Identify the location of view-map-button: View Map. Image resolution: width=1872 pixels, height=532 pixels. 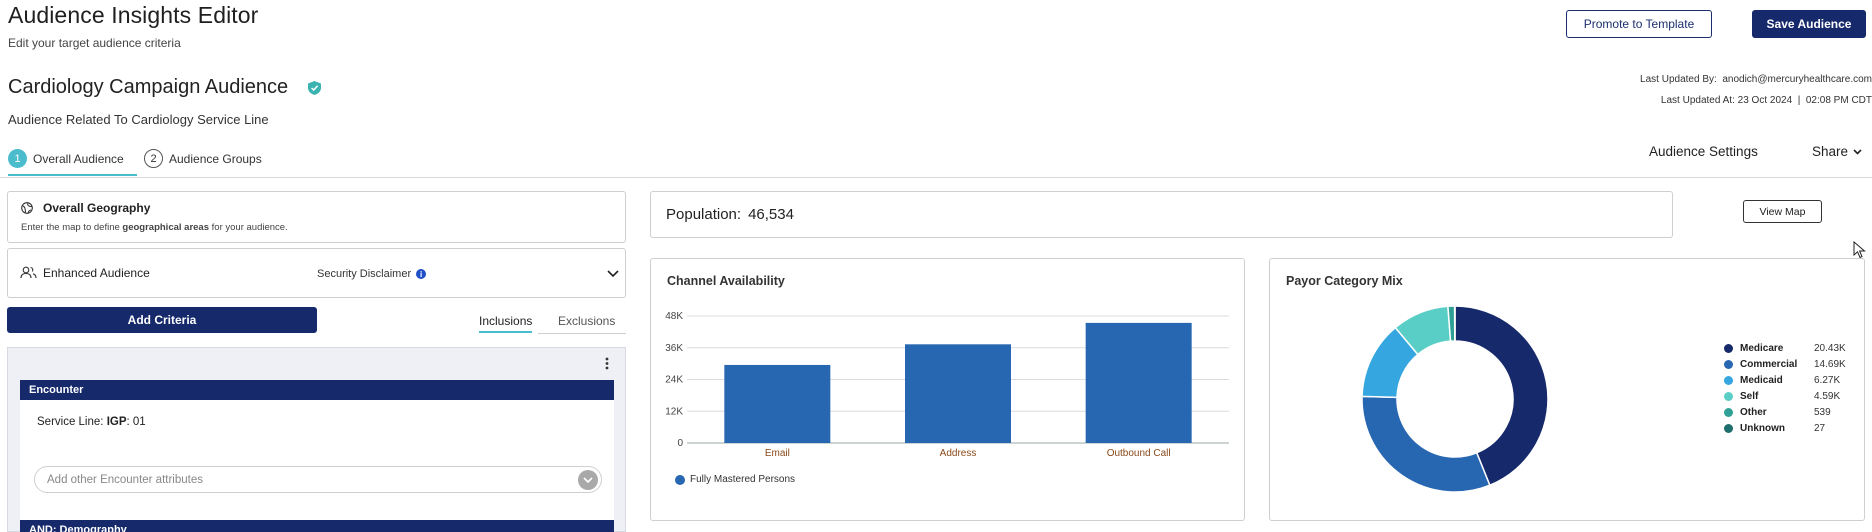
(1782, 211).